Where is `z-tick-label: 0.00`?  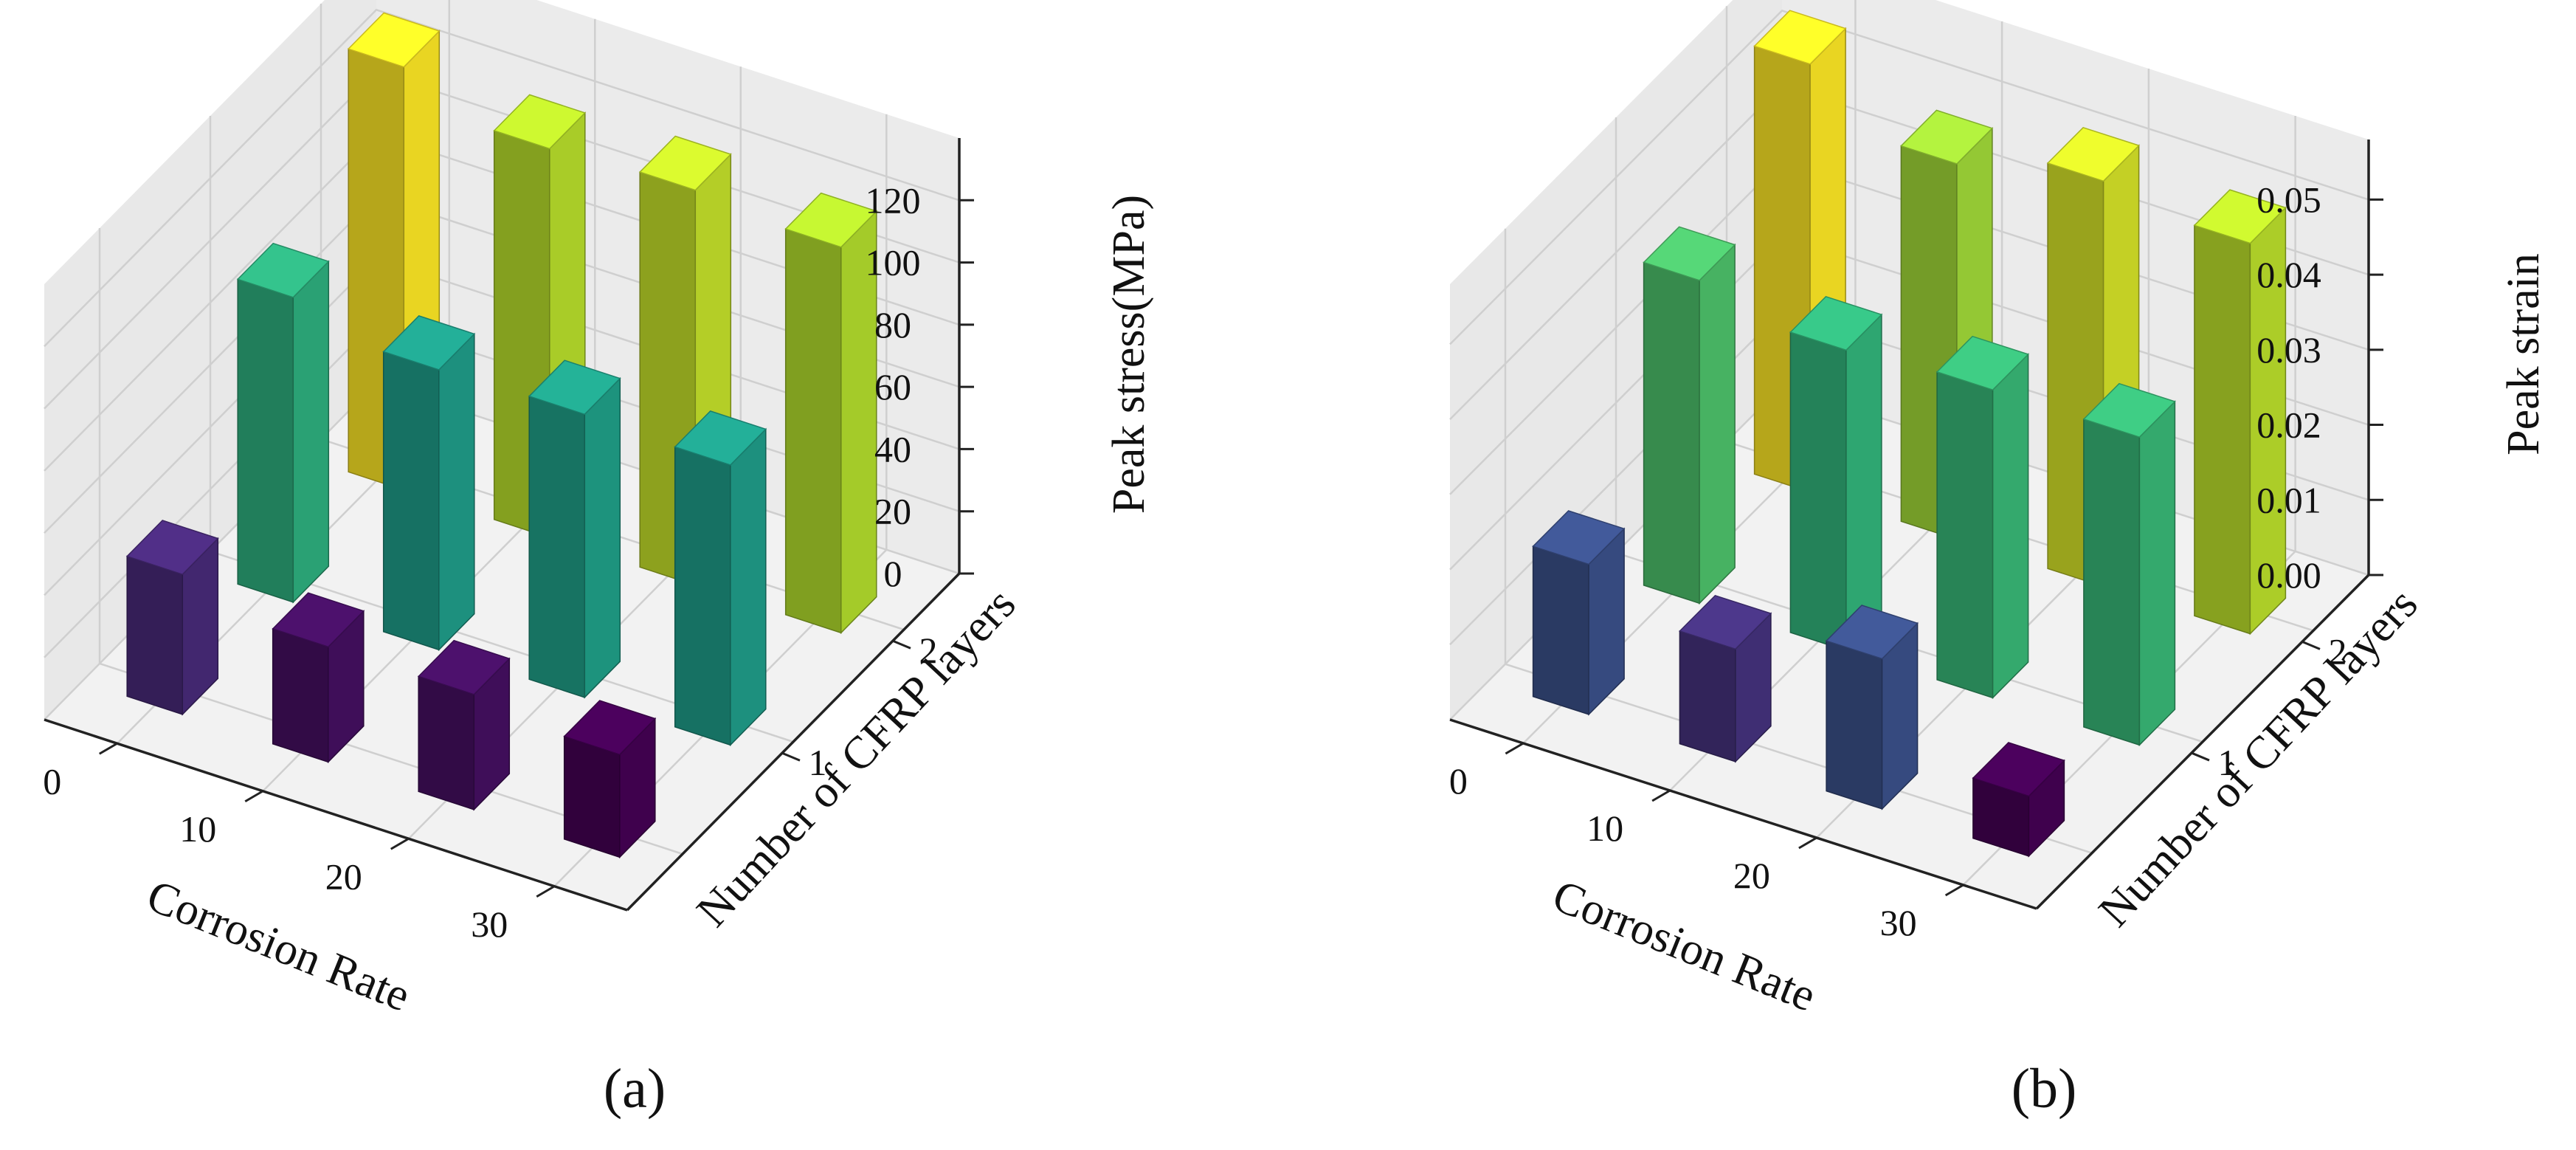
z-tick-label: 0.00 is located at coordinates (2288, 575).